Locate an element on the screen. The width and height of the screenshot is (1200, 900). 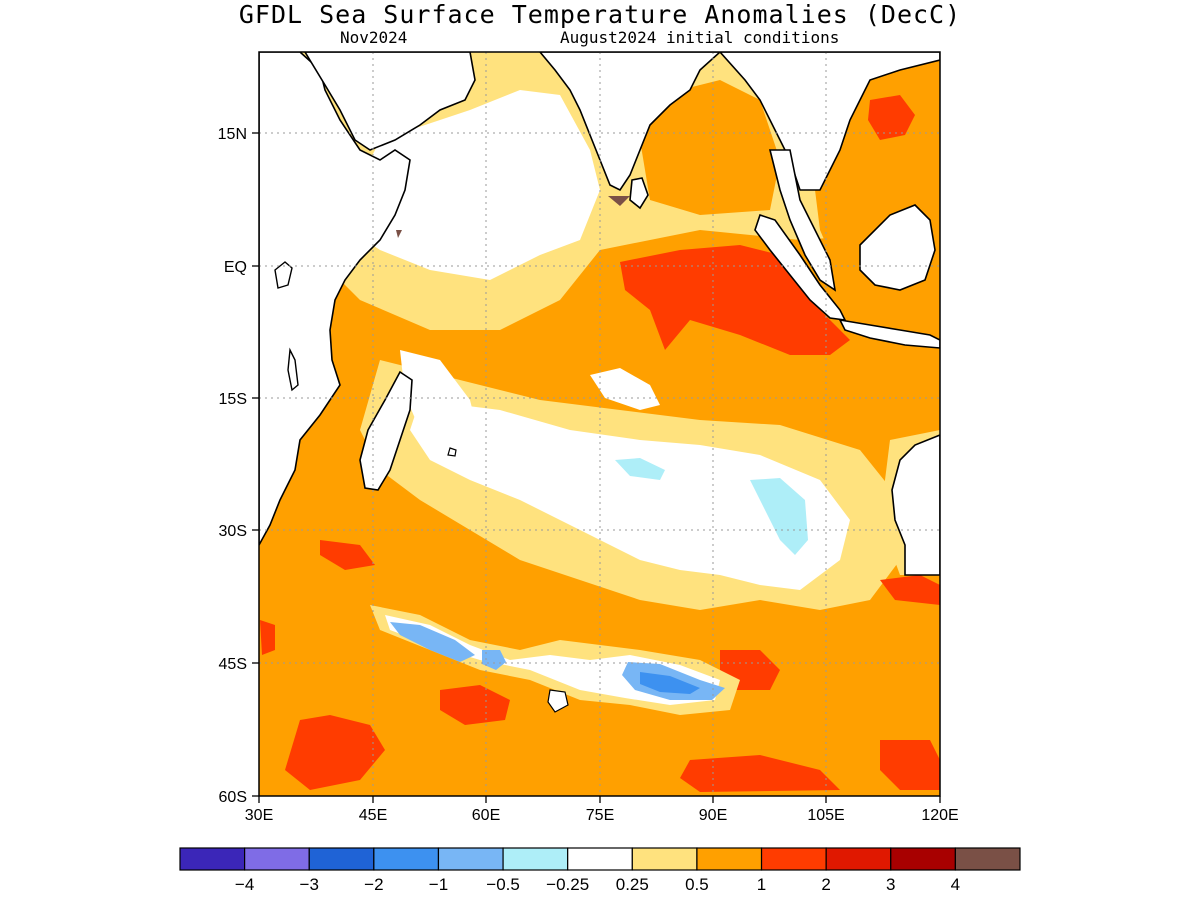
colorbar-label: 1 is located at coordinates (761, 884).